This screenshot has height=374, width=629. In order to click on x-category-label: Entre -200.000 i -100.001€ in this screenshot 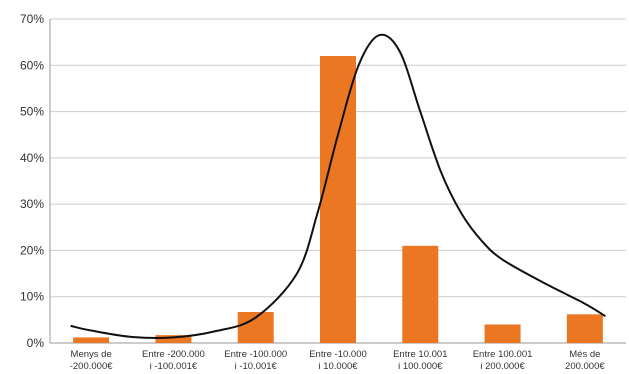, I will do `click(173, 360)`.